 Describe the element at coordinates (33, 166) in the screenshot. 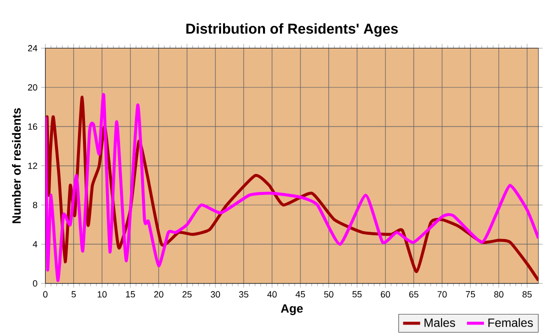

I see `y-tick-label: 12` at that location.